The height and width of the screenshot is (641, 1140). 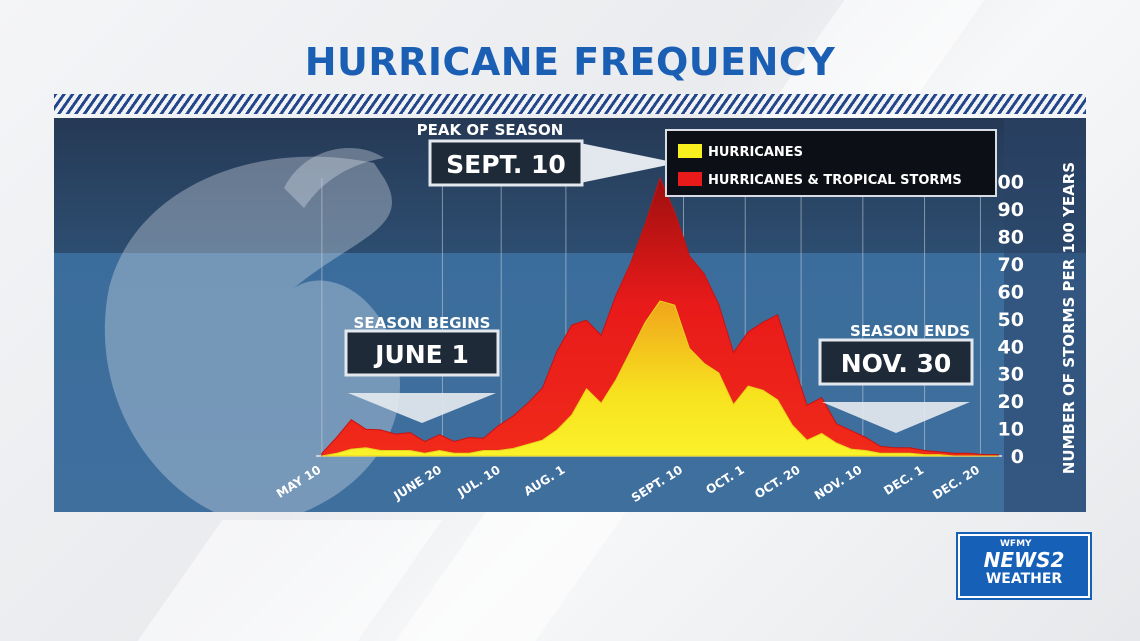 What do you see at coordinates (1011, 402) in the screenshot?
I see `y-tick-label: 20` at bounding box center [1011, 402].